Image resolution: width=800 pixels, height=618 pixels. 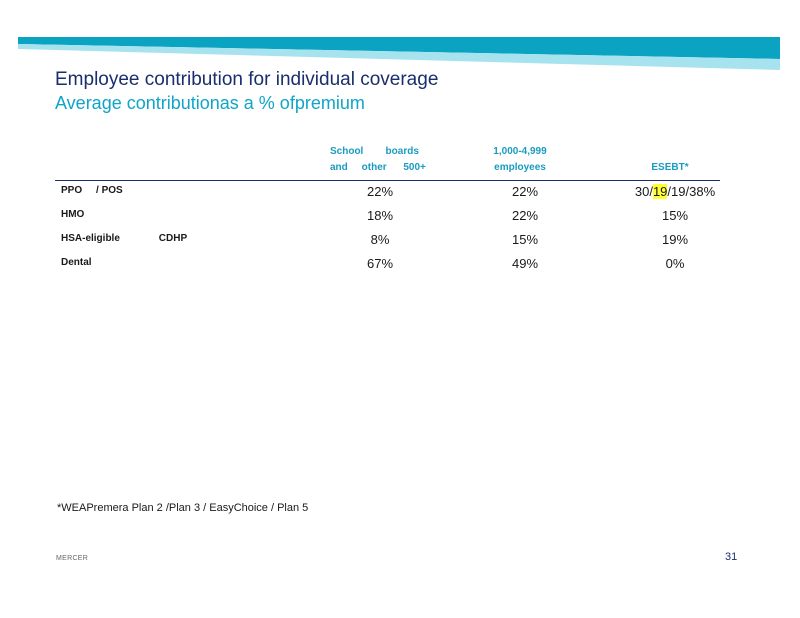 What do you see at coordinates (691, 191) in the screenshot?
I see `cell-esebt-post: /19/38%` at bounding box center [691, 191].